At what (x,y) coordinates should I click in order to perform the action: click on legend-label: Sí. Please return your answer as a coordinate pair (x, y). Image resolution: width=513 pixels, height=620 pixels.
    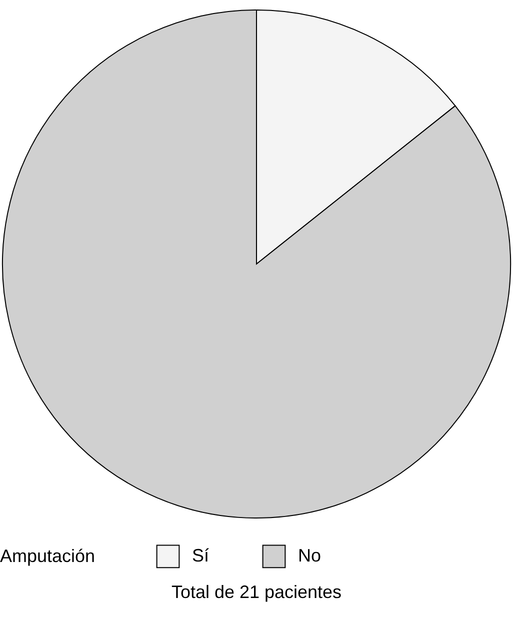
    Looking at the image, I should click on (201, 555).